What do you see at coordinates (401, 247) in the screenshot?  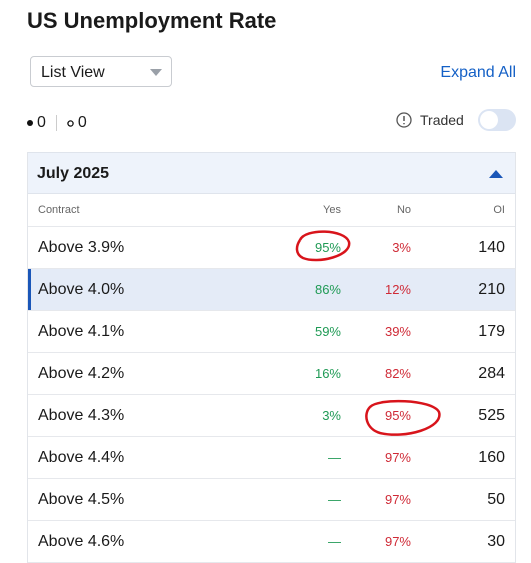 I see `no-price: 3%` at bounding box center [401, 247].